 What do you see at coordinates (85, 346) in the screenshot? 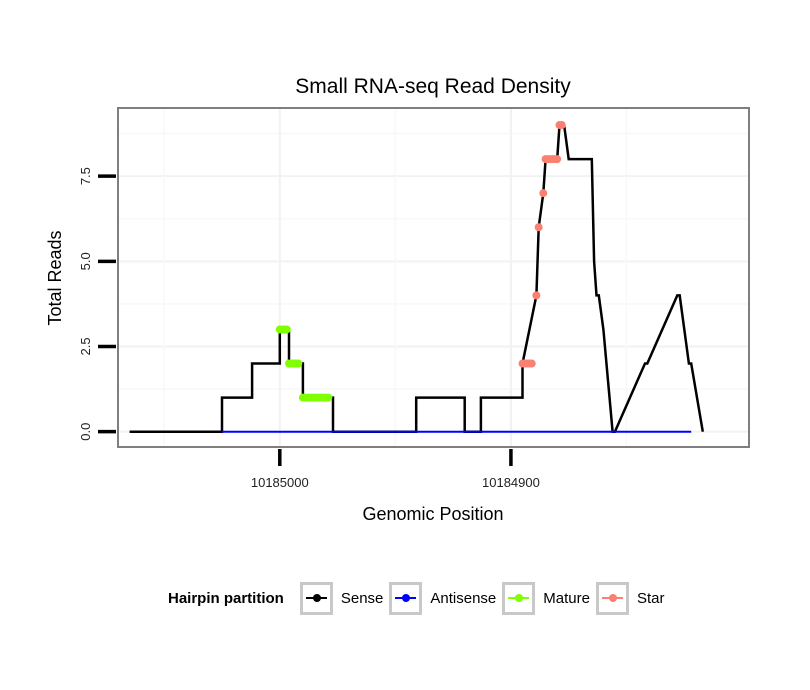
I see `y-tick-label: 2.5` at bounding box center [85, 346].